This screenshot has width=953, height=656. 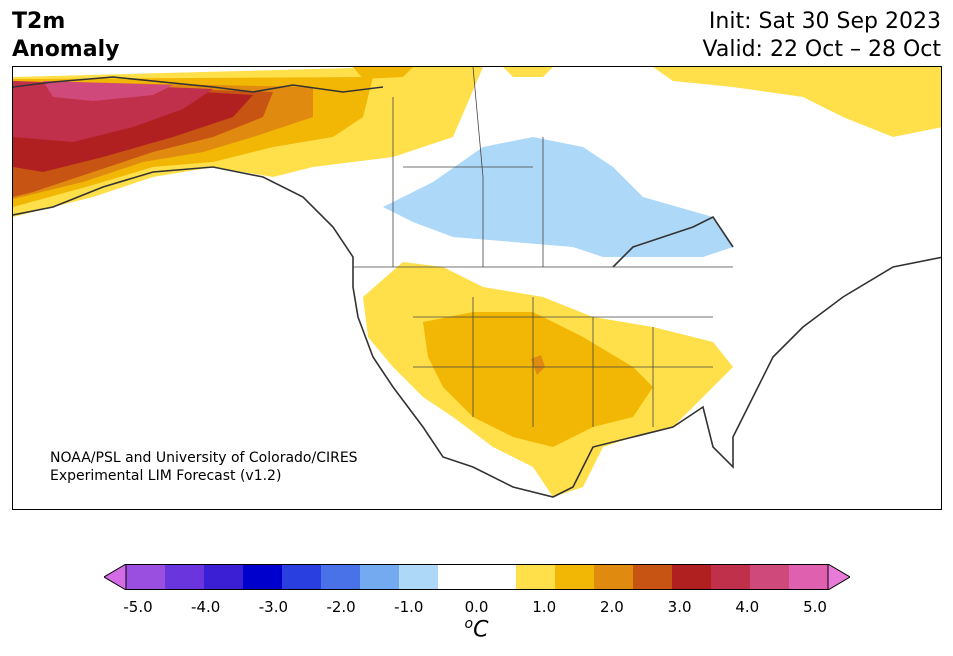 What do you see at coordinates (273, 607) in the screenshot?
I see `colorbar-tick-label: -3.0` at bounding box center [273, 607].